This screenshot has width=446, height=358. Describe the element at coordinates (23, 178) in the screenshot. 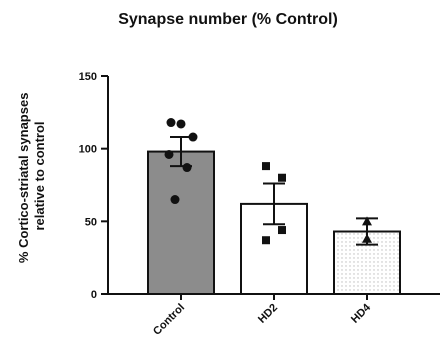

I see `y-axis-label-line-1: % Cortico-striatal synapses` at that location.